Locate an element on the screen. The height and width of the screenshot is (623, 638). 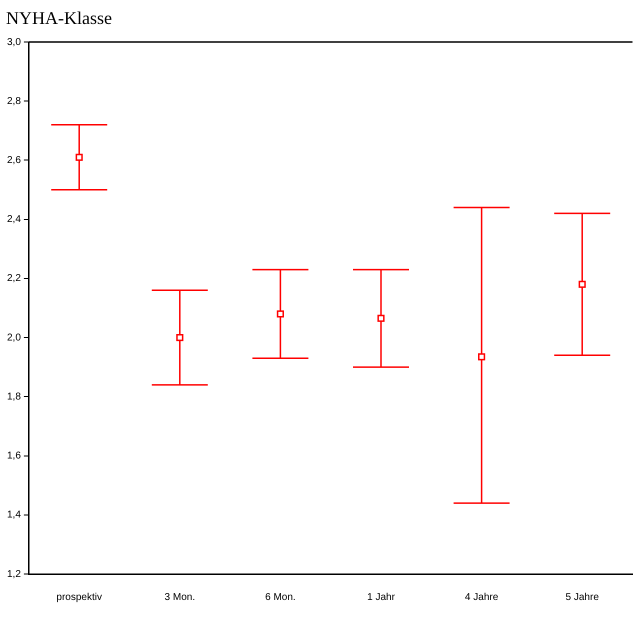
x-tick-label: 5 Jahre is located at coordinates (583, 597).